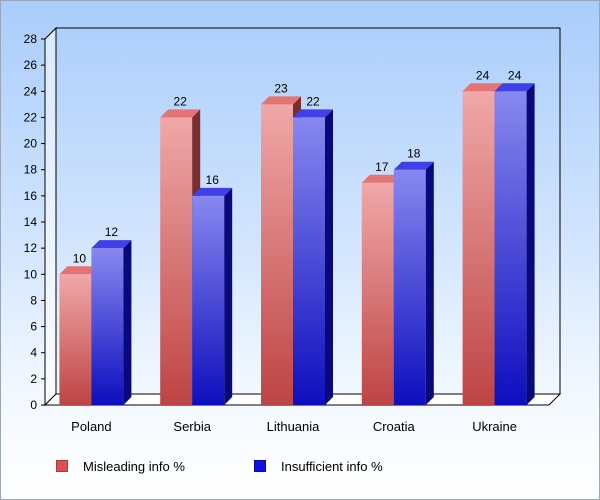 The width and height of the screenshot is (600, 500). What do you see at coordinates (31, 117) in the screenshot?
I see `y-tick-label: 22` at bounding box center [31, 117].